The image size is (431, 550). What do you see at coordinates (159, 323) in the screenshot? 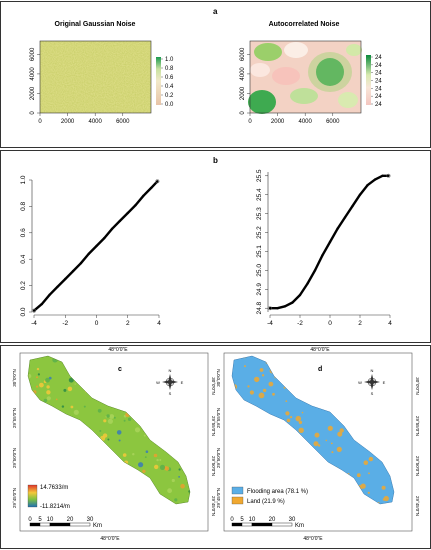
I see `qq-gaussian-x-tick-label: 4` at bounding box center [159, 323].